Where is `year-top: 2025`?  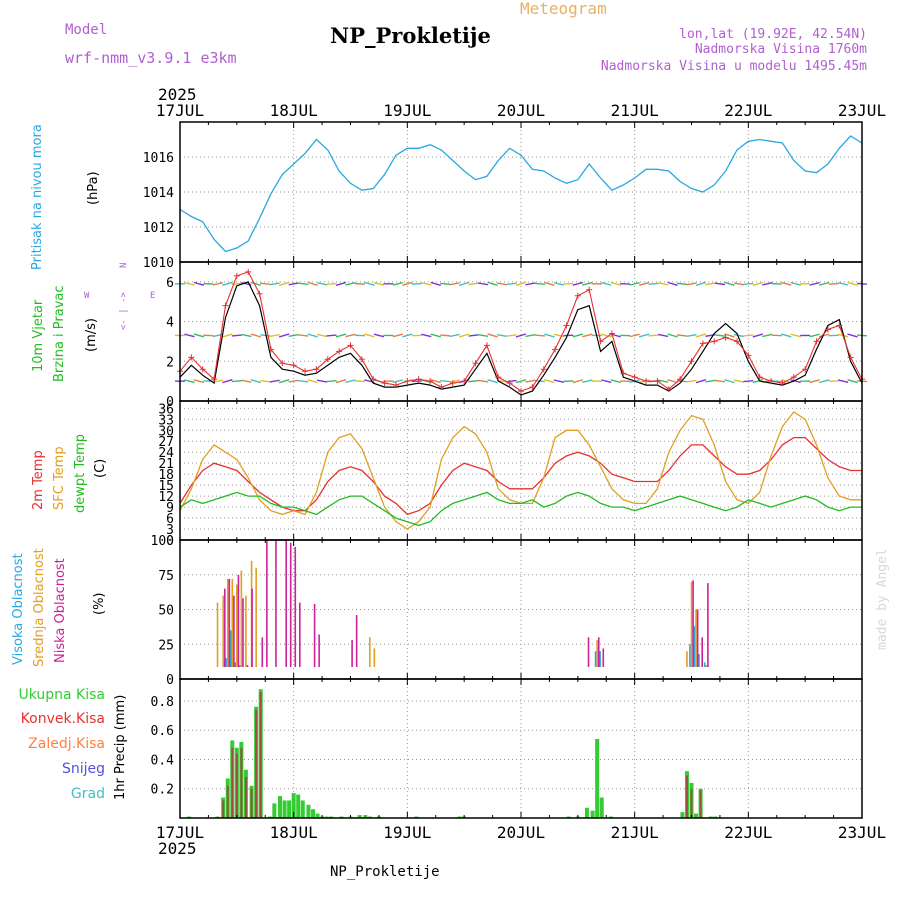 year-top: 2025 is located at coordinates (177, 94).